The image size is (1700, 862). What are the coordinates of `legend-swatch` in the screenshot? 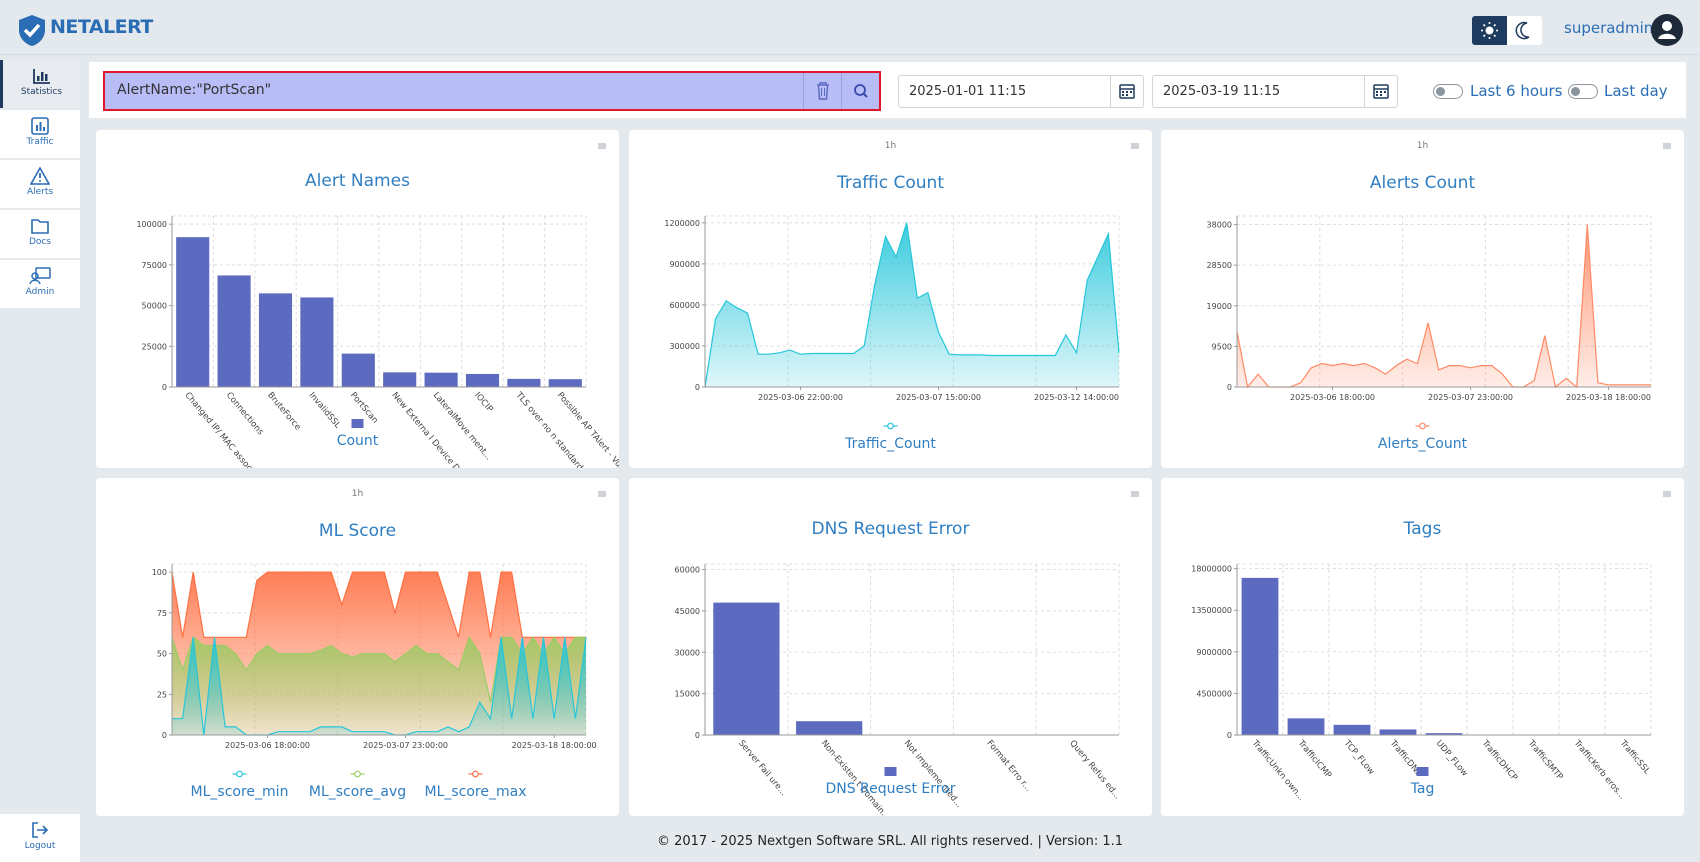 It's located at (890, 771).